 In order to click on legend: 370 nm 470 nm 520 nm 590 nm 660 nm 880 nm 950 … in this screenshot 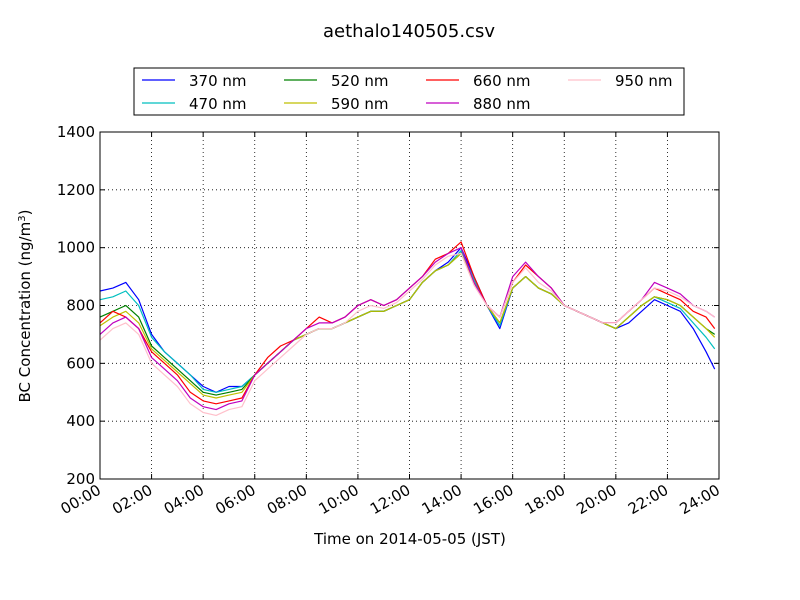, I will do `click(409, 91)`.